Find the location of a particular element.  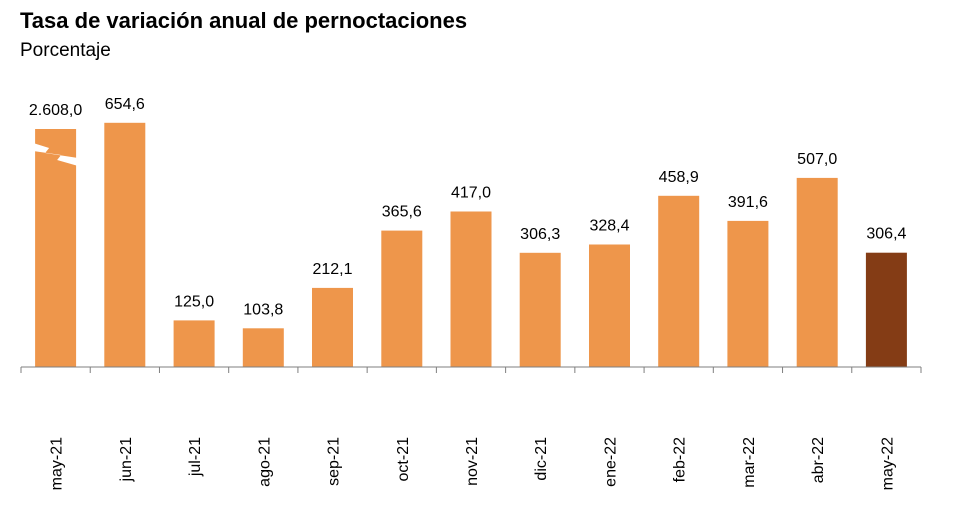

x-tick-label-jul-21: jul-21 is located at coordinates (195, 457).